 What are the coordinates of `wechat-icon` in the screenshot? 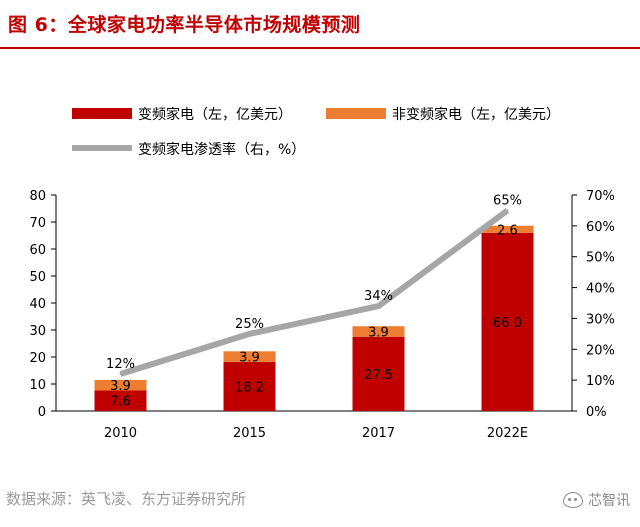 It's located at (573, 500).